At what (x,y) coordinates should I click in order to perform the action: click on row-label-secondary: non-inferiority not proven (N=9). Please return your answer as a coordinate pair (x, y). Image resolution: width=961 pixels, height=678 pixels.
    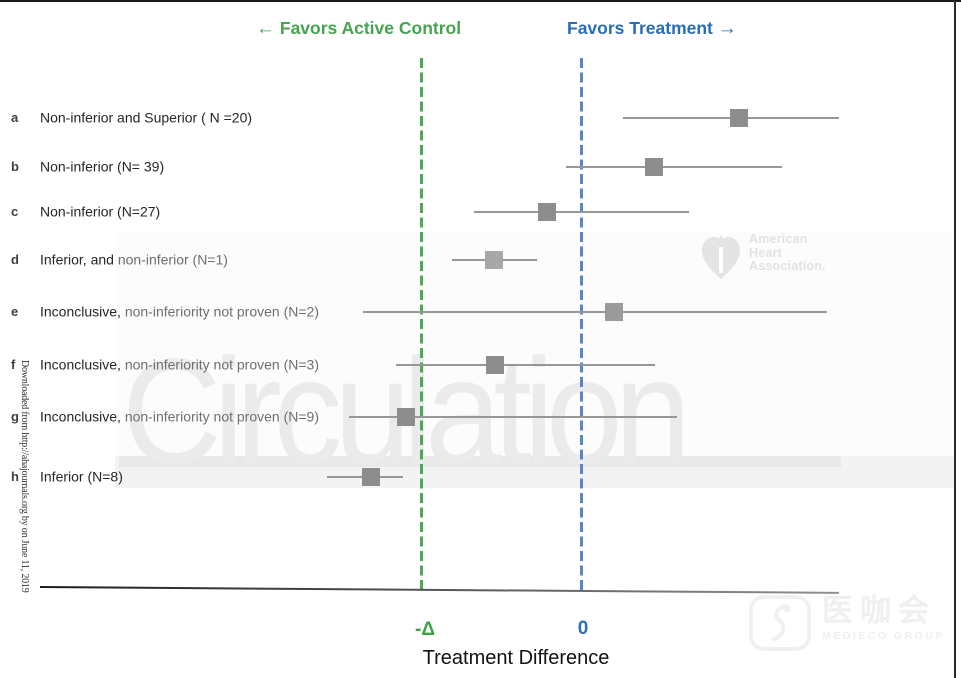
    Looking at the image, I should click on (219, 416).